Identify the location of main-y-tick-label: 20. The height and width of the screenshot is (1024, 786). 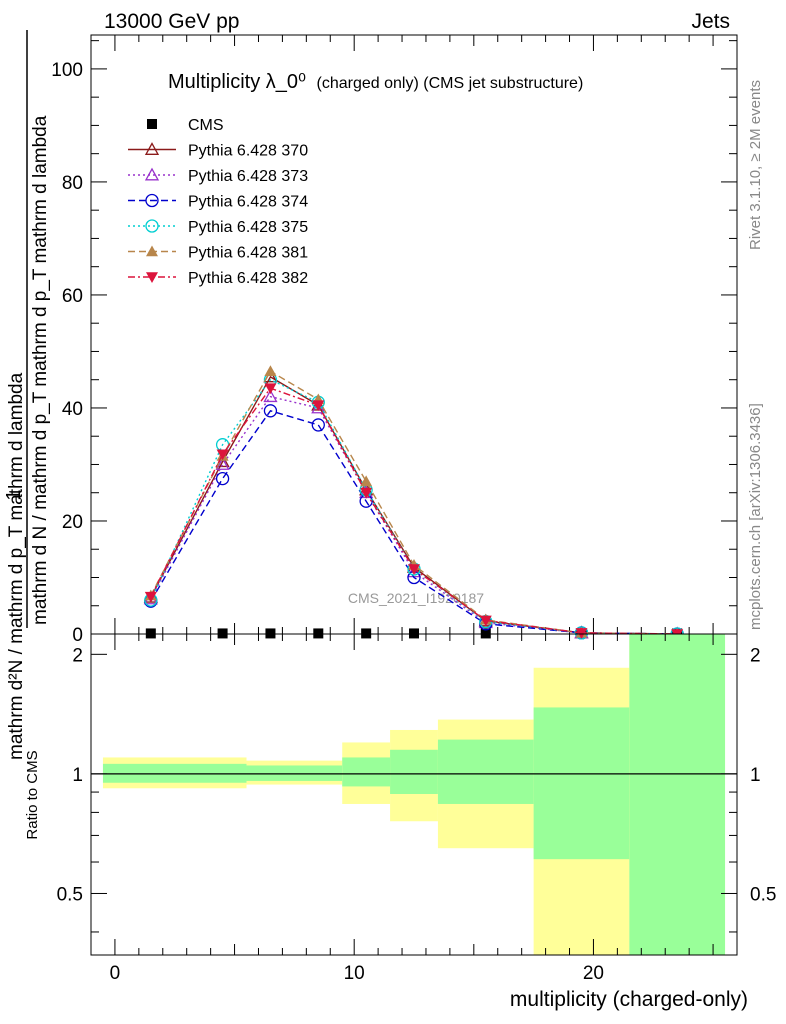
(72, 522).